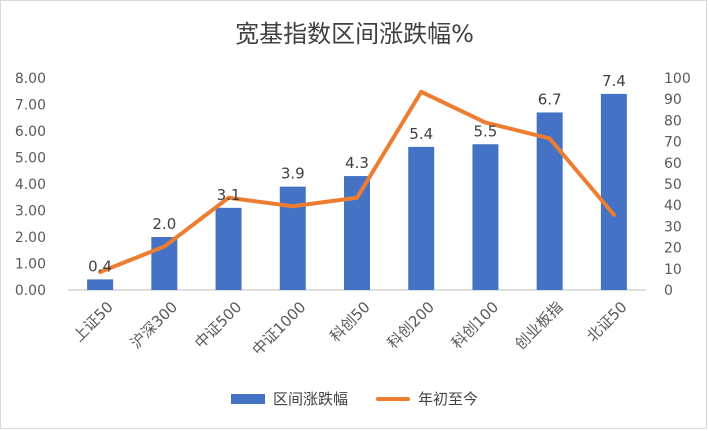 This screenshot has height=431, width=709. I want to click on legend-swatch-bar, so click(247, 398).